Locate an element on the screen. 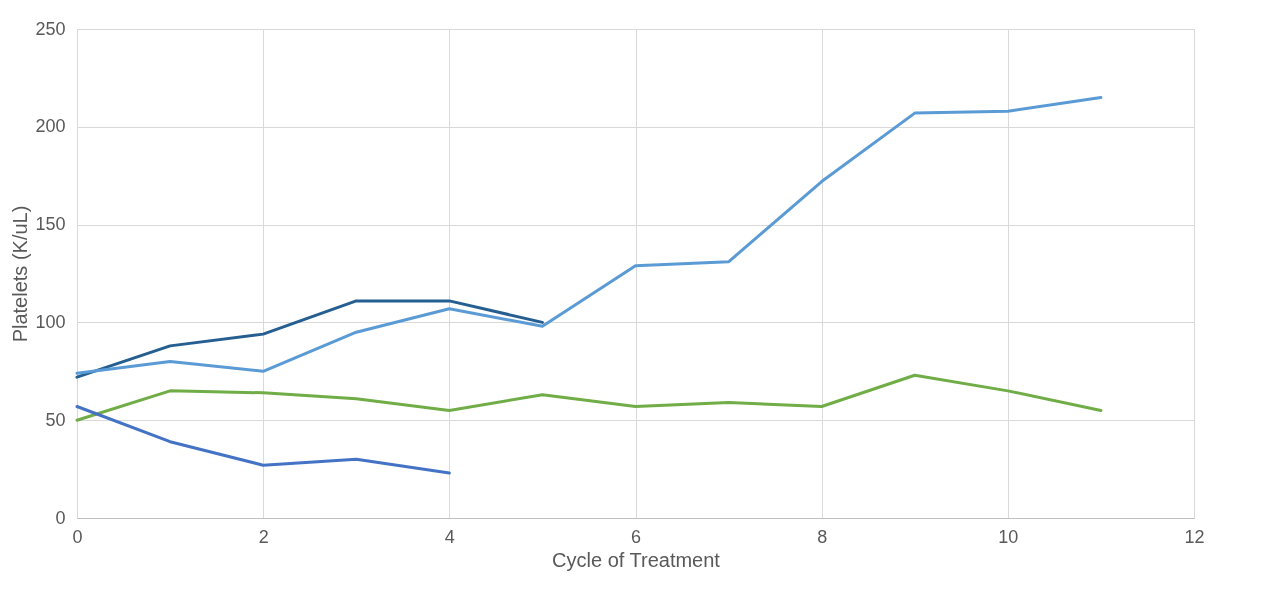 The height and width of the screenshot is (592, 1262). y-tick-label: 150 is located at coordinates (50, 224).